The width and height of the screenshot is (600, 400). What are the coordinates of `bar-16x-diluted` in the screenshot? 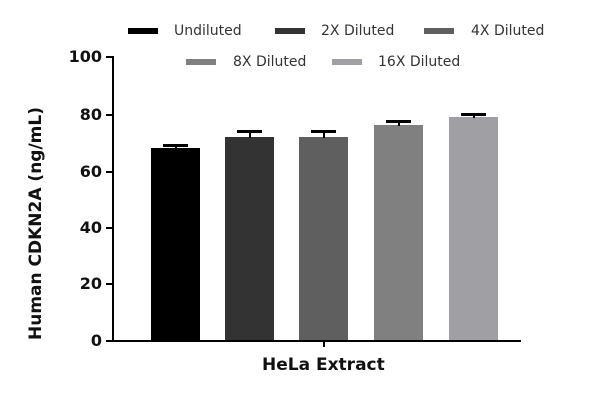 It's located at (473, 229).